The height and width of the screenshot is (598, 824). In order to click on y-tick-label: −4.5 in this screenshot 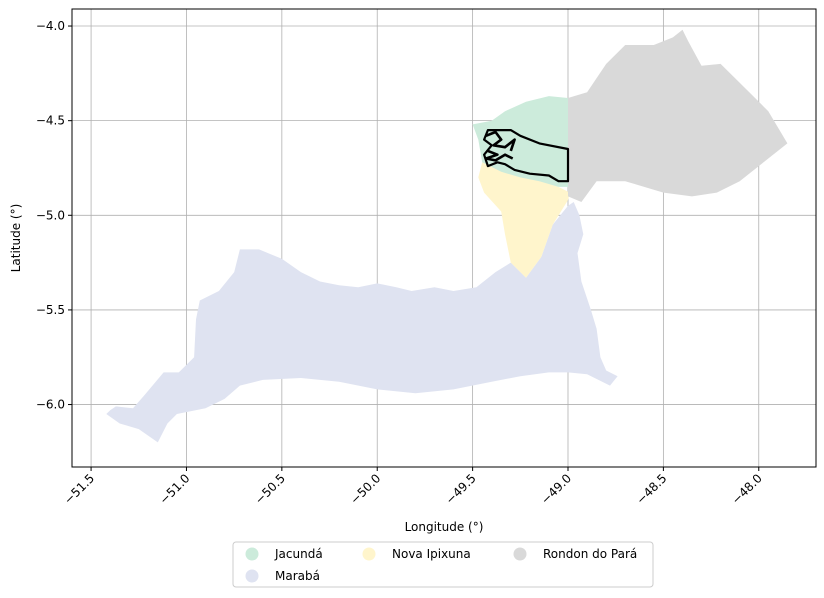, I will do `click(50, 121)`.